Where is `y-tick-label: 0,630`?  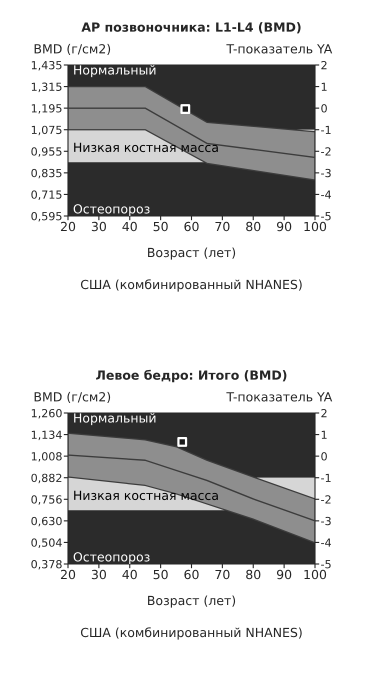
y-tick-label: 0,630 is located at coordinates (46, 521).